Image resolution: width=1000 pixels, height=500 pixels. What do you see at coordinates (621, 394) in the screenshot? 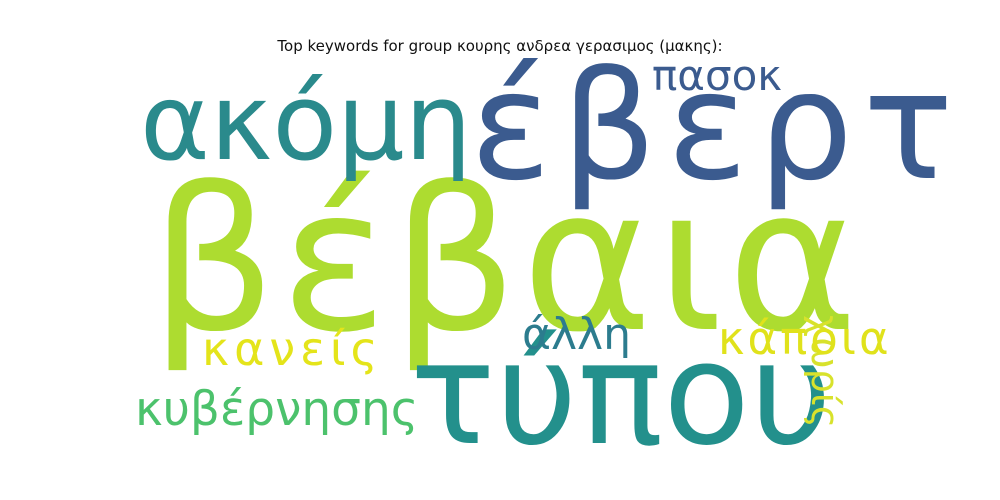
I see `word-typou: τύπου` at bounding box center [621, 394].